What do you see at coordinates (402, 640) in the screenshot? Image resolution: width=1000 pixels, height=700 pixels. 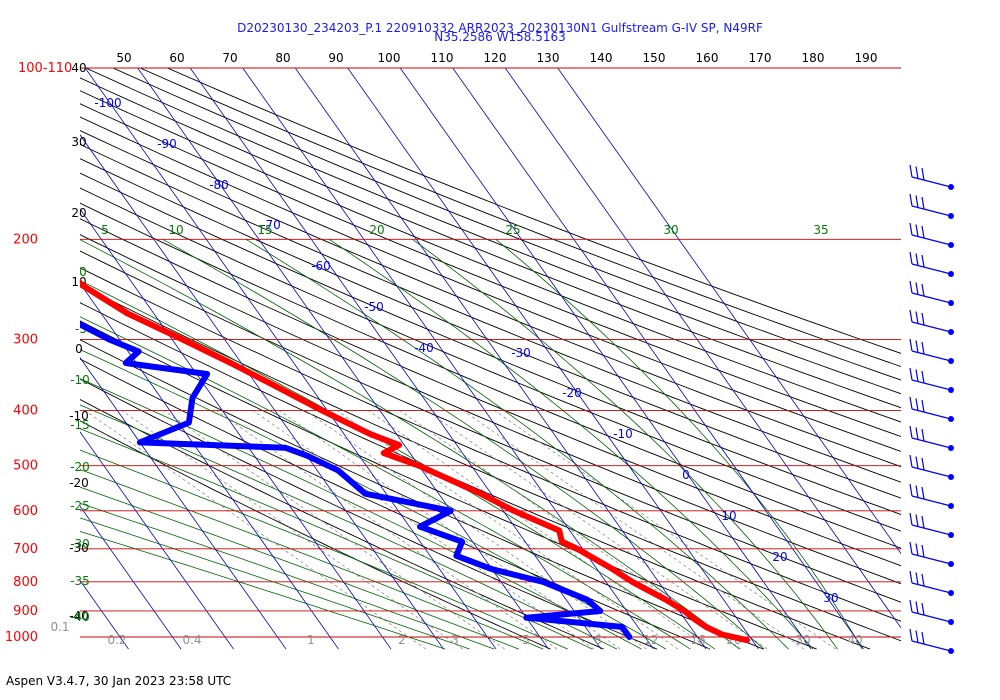 I see `mixing-ratio-label: 2` at bounding box center [402, 640].